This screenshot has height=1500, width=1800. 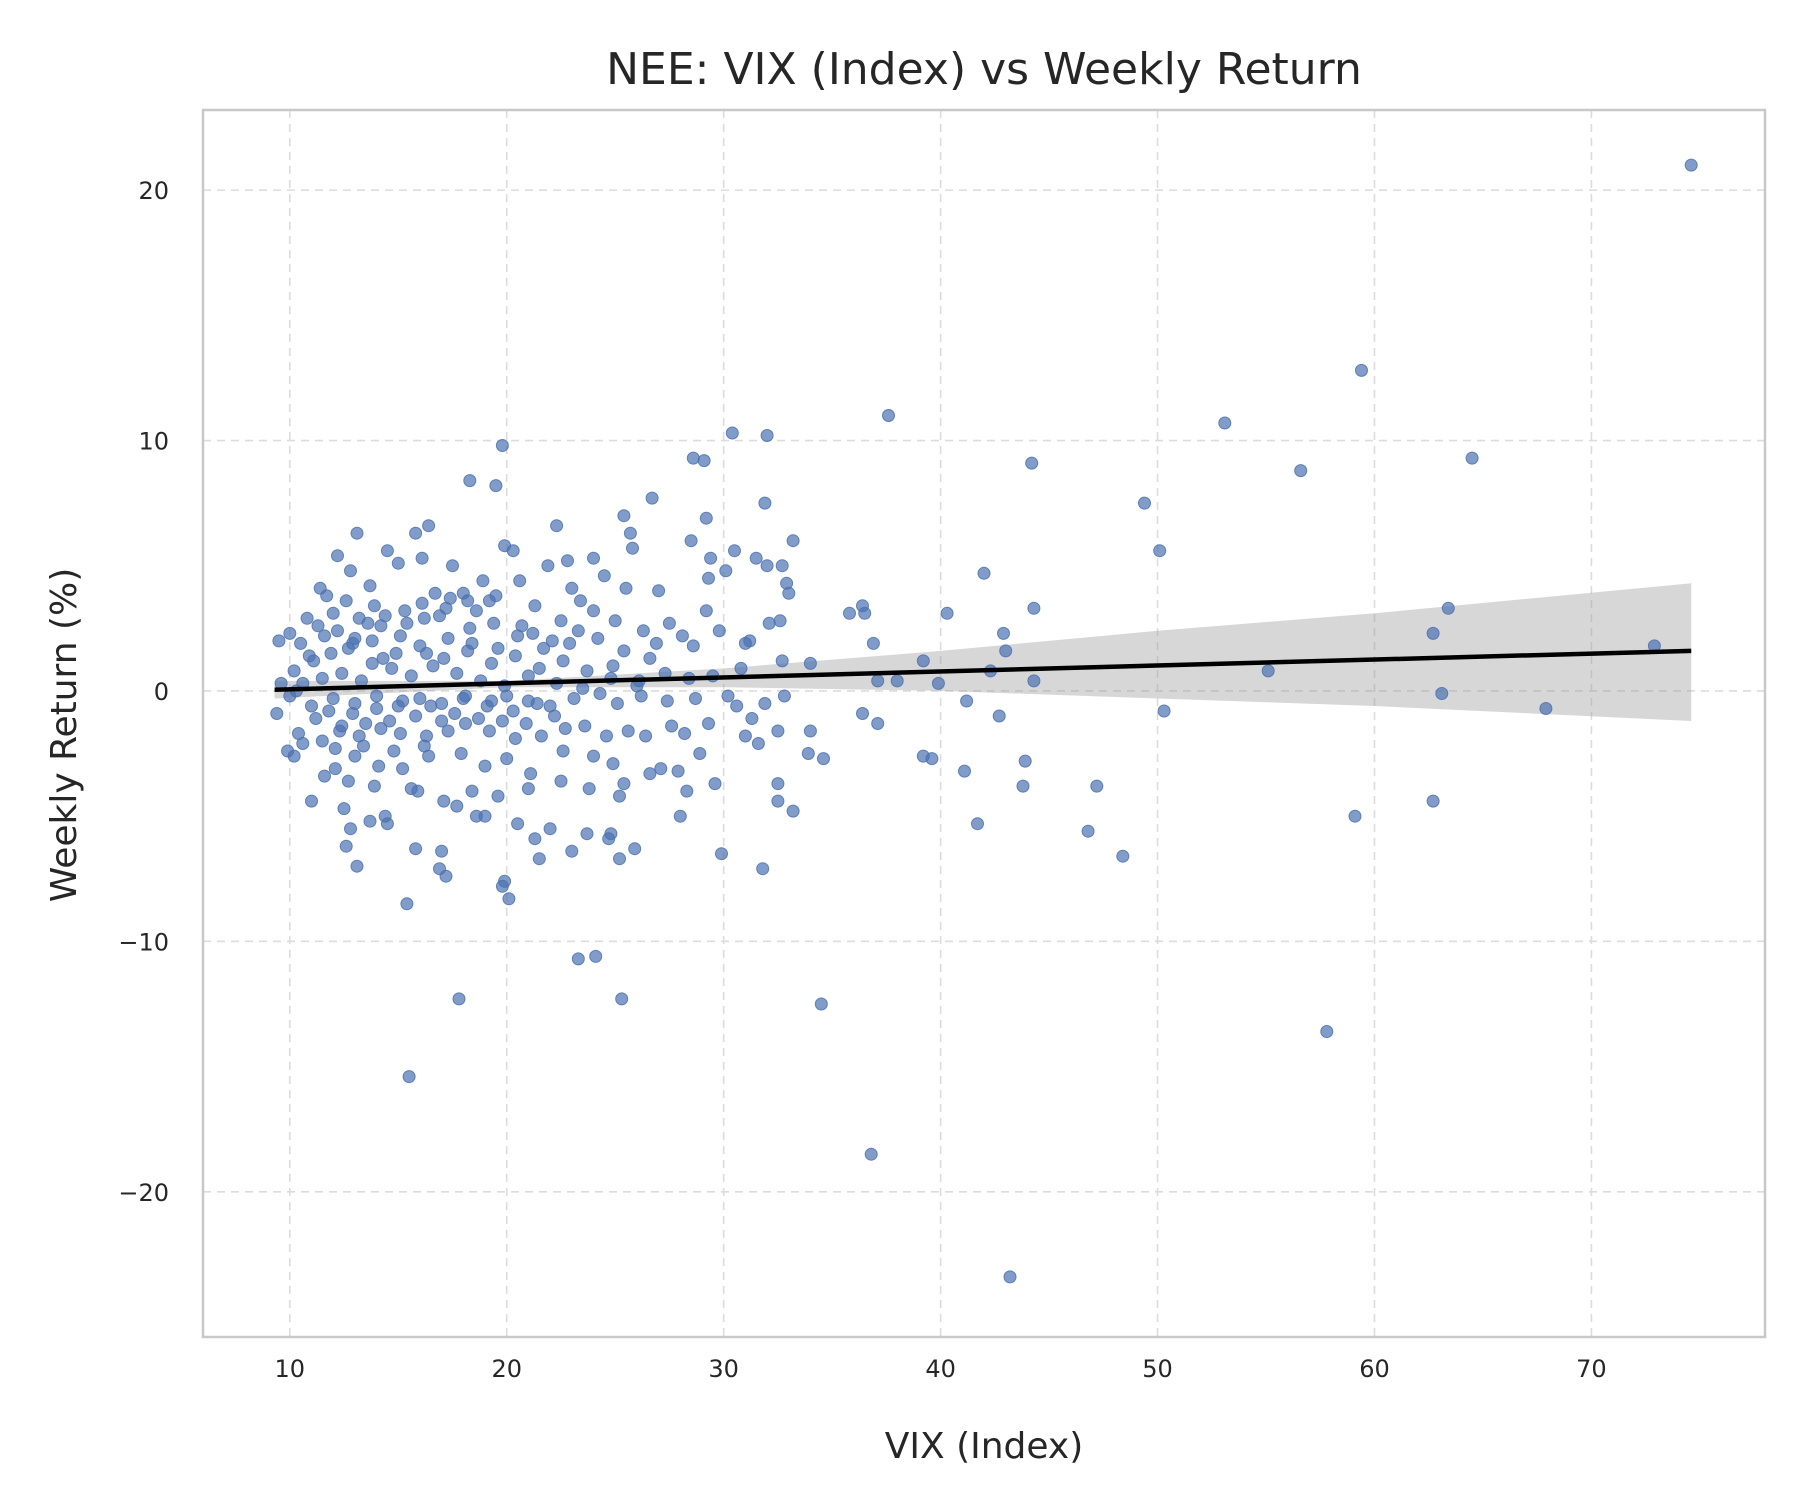 I want to click on confidence-band, so click(x=983, y=652).